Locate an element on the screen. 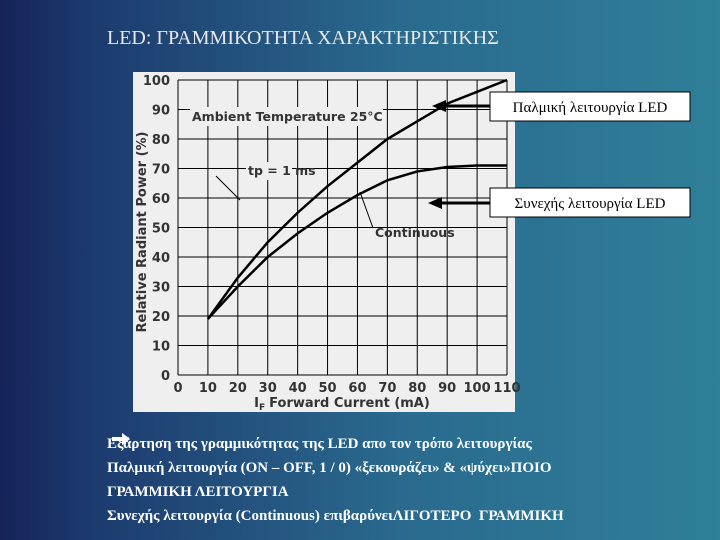 Image resolution: width=720 pixels, height=540 pixels. x-tick-label: 80 is located at coordinates (417, 388).